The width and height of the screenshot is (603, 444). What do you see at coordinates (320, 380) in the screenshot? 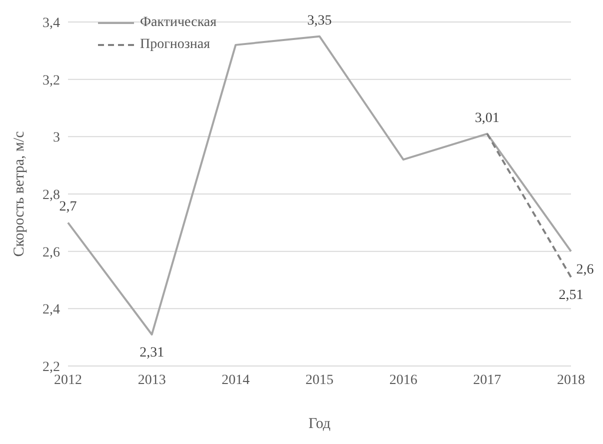
I see `x-tick-label: 2015` at bounding box center [320, 380].